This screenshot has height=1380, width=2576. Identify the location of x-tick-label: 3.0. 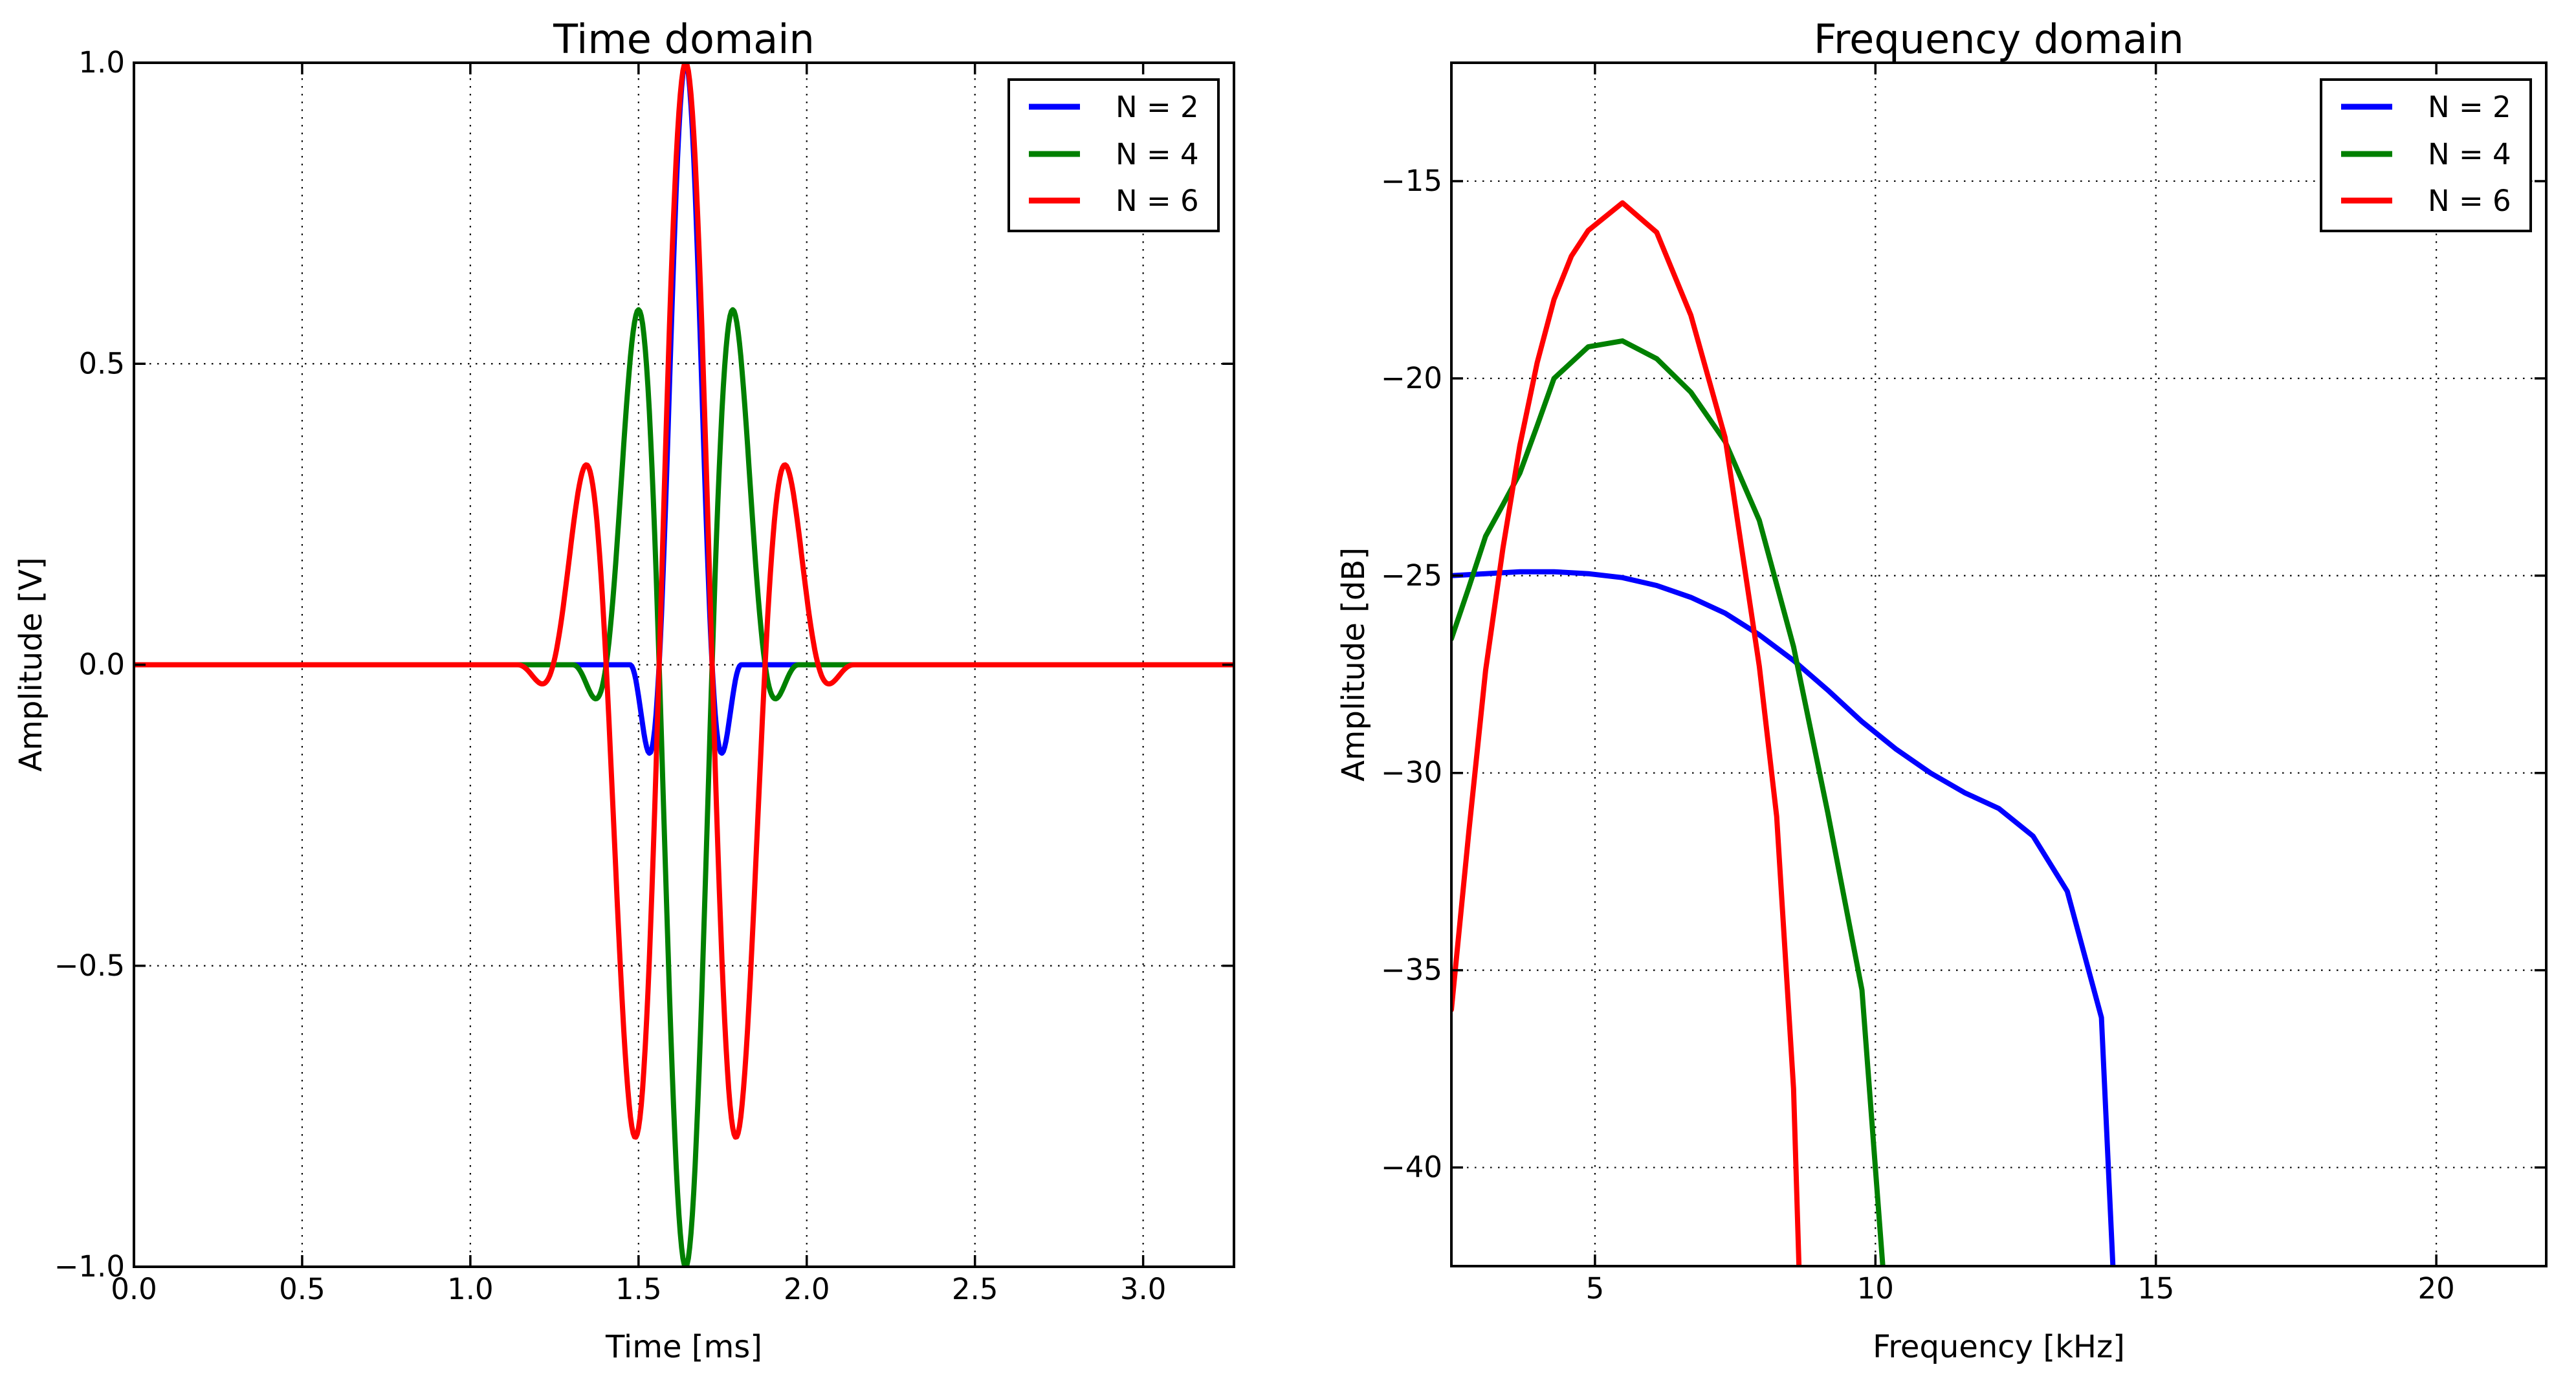
(1143, 1289).